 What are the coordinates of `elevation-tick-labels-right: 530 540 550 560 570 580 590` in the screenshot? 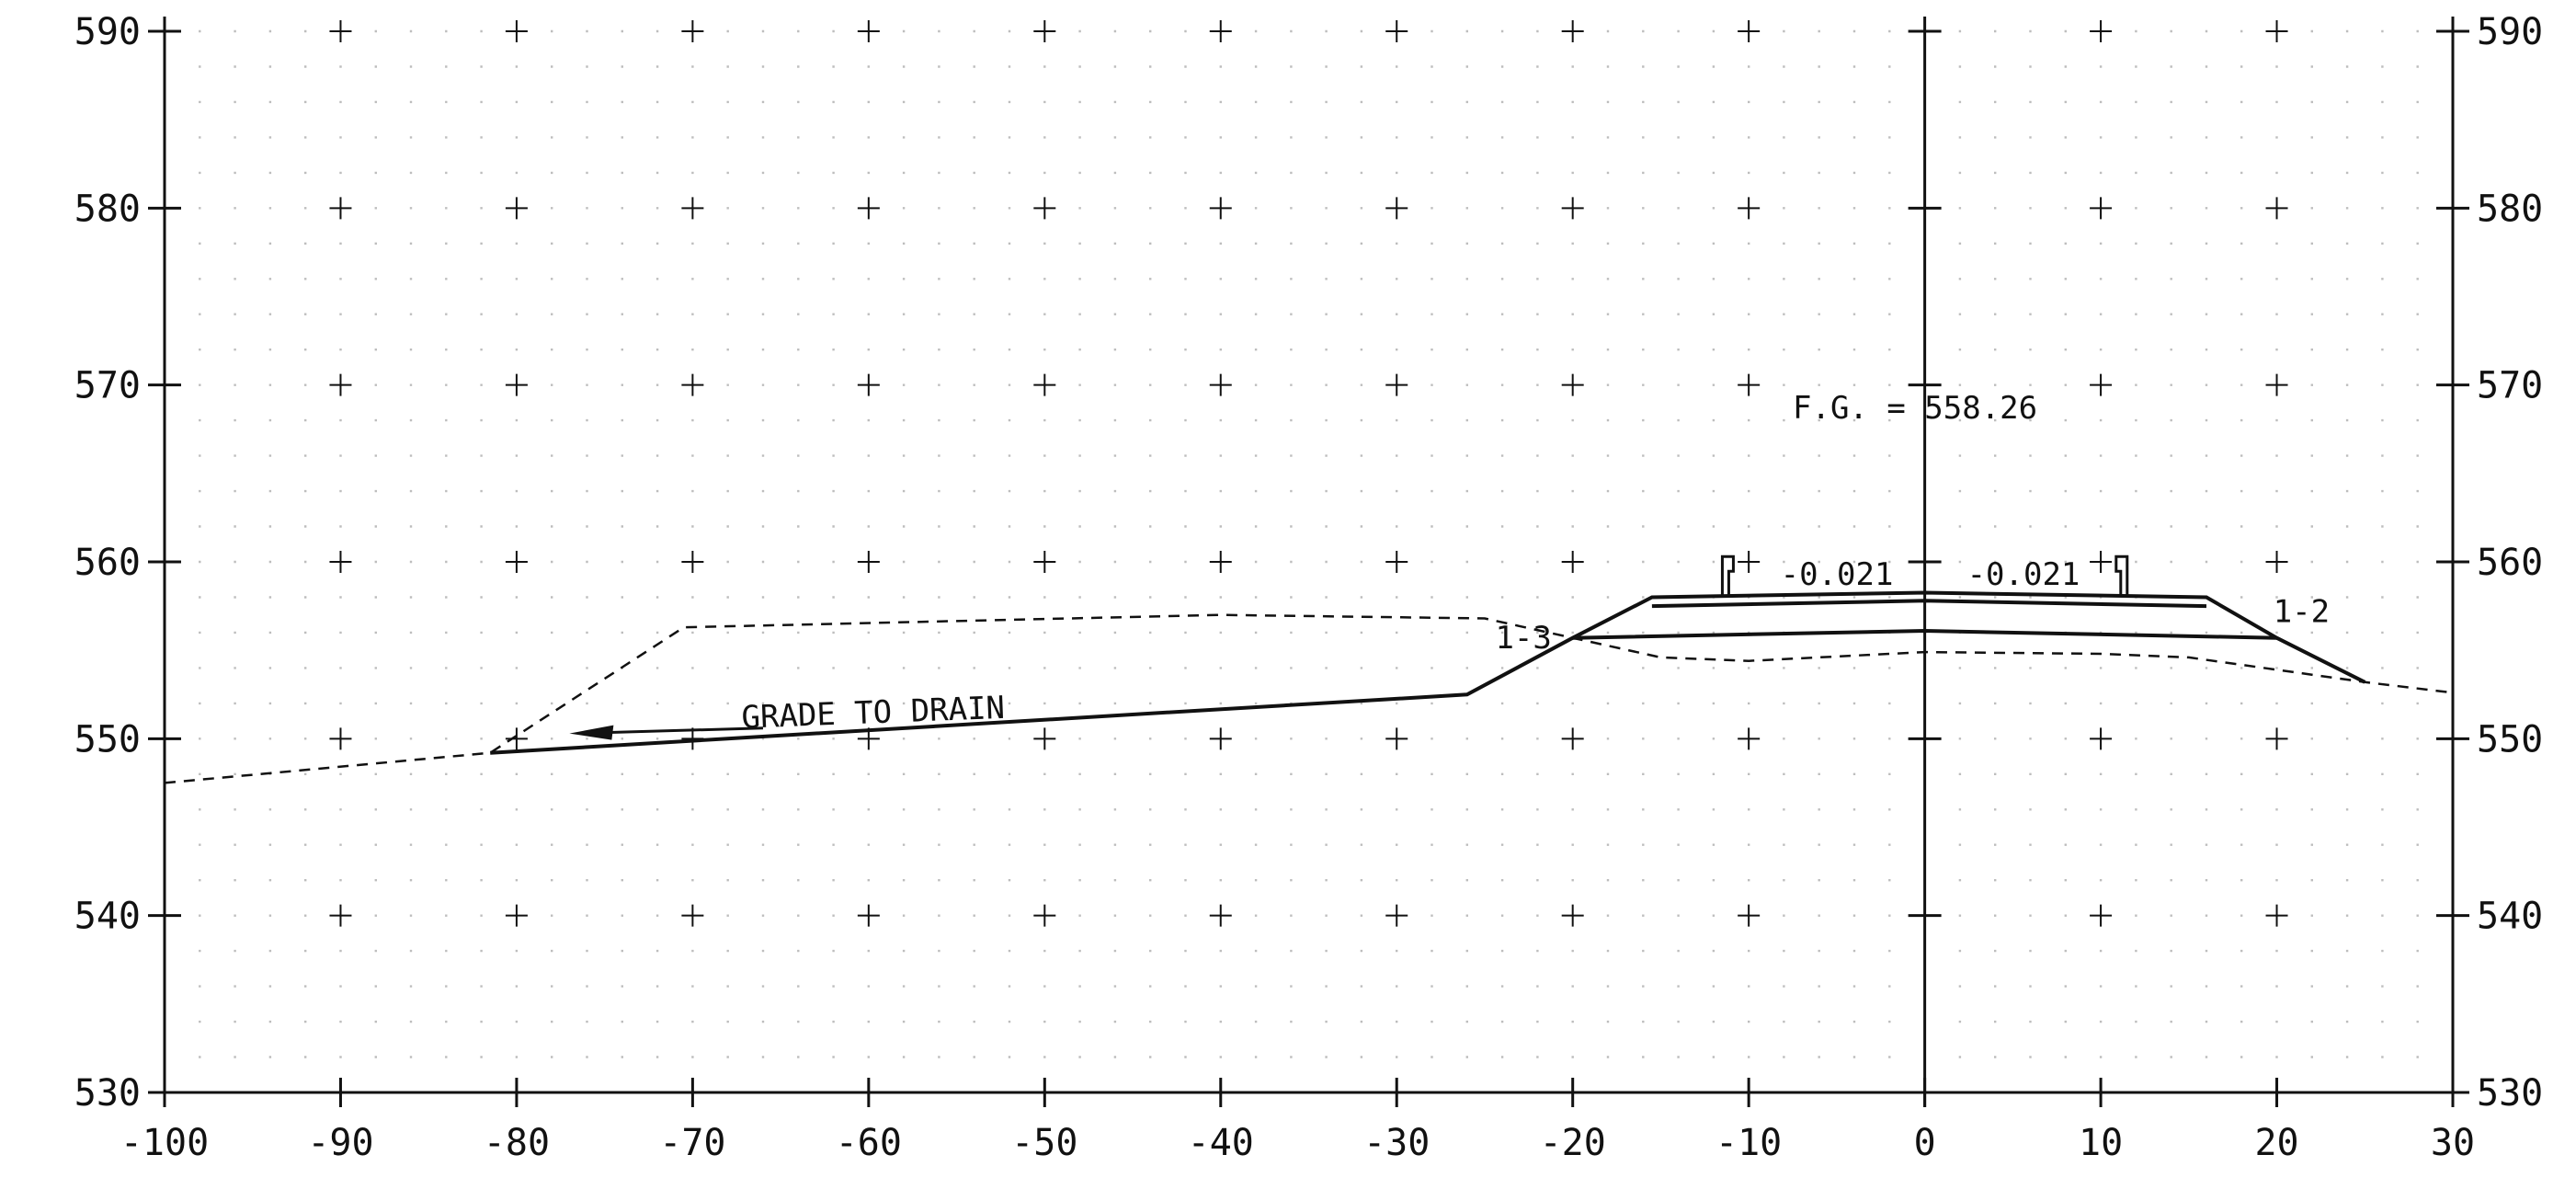 It's located at (2510, 563).